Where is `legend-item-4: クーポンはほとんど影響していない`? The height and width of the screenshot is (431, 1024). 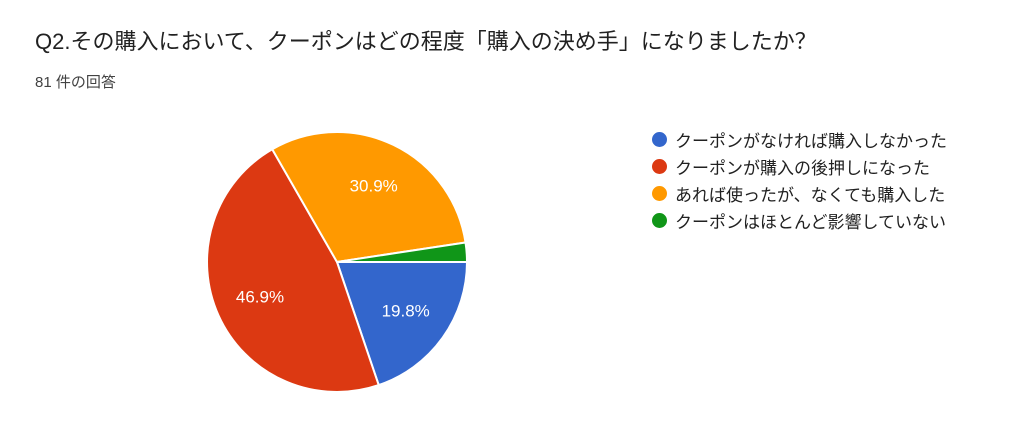
legend-item-4: クーポンはほとんど影響していない is located at coordinates (799, 220).